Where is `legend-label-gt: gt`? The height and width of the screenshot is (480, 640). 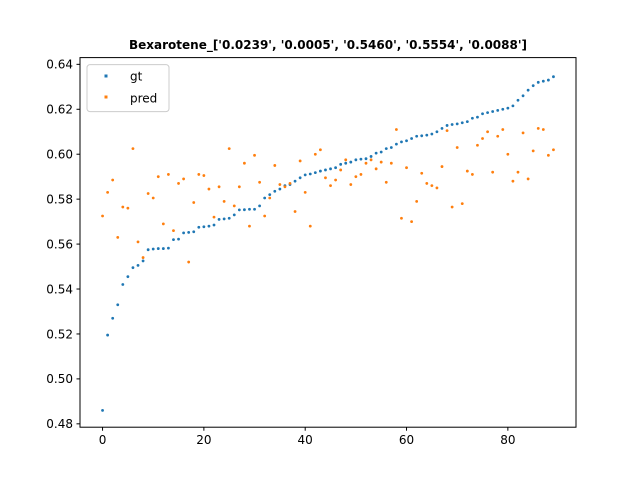 legend-label-gt: gt is located at coordinates (136, 76).